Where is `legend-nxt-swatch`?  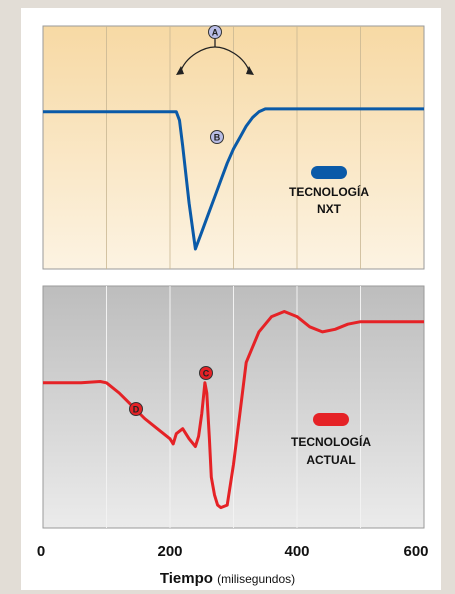
legend-nxt-swatch is located at coordinates (329, 172).